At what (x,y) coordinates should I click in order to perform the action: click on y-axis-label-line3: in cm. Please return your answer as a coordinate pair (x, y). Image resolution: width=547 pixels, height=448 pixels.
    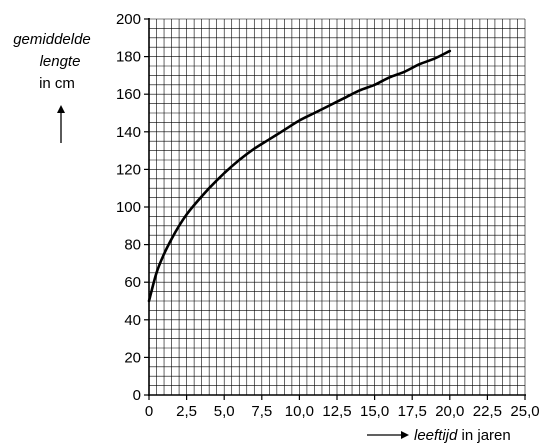
    Looking at the image, I should click on (57, 83).